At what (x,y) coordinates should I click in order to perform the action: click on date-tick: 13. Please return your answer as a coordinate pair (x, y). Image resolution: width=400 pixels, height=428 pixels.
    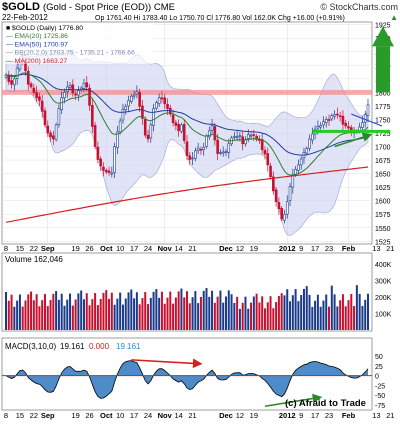
    Looking at the image, I should click on (376, 248).